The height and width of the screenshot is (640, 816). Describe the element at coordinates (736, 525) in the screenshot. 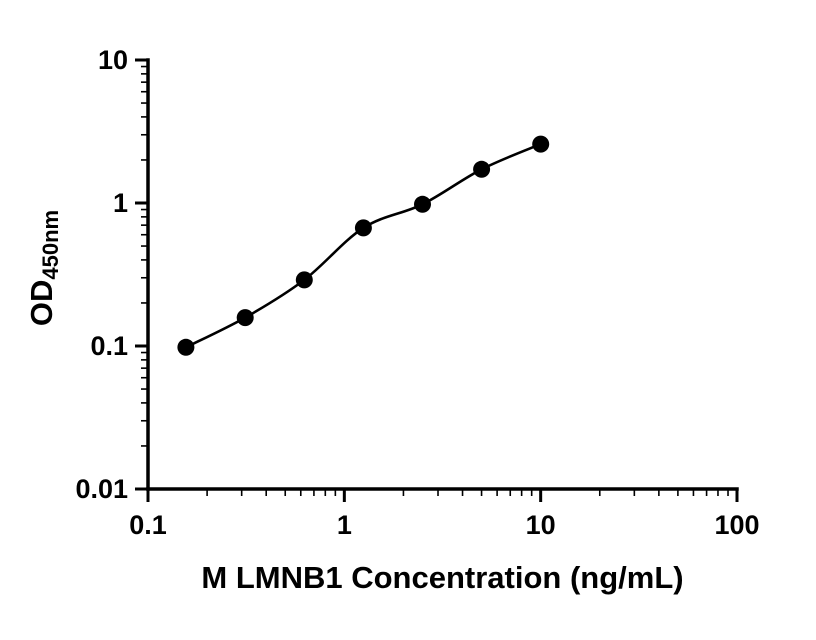

I see `x-tick-label: 100` at that location.